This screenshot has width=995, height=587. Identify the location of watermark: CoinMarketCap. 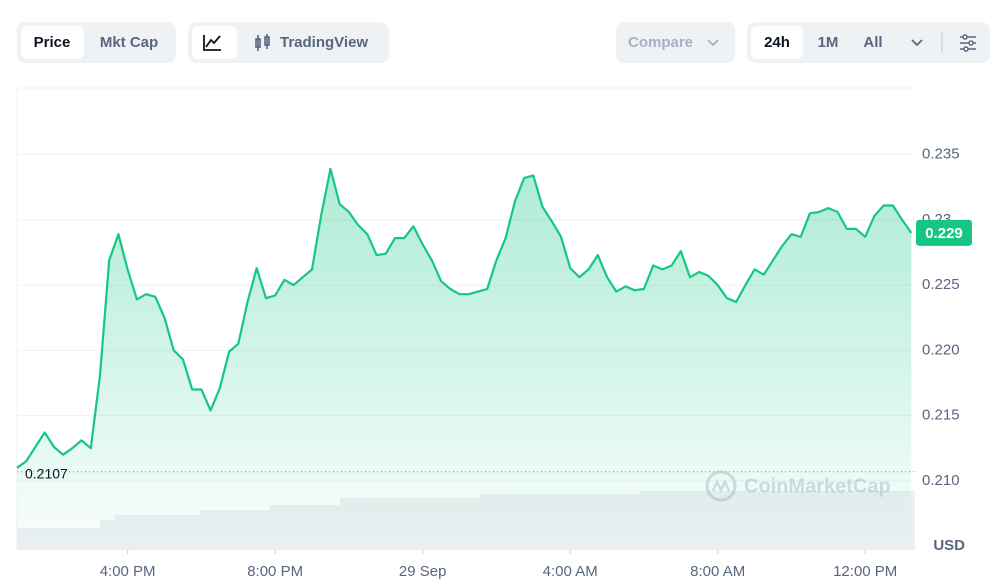
(798, 486).